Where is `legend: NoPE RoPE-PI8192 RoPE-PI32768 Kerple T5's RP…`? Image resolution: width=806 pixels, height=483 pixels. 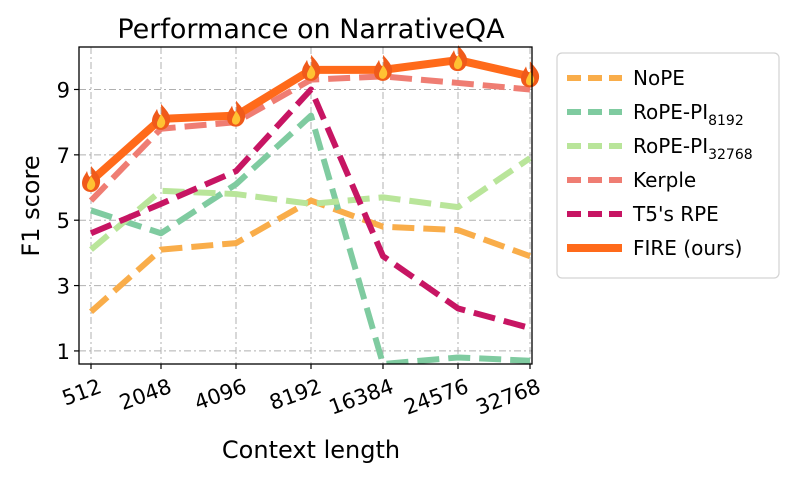
legend: NoPE RoPE-PI8192 RoPE-PI32768 Kerple T5's RP… is located at coordinates (668, 165).